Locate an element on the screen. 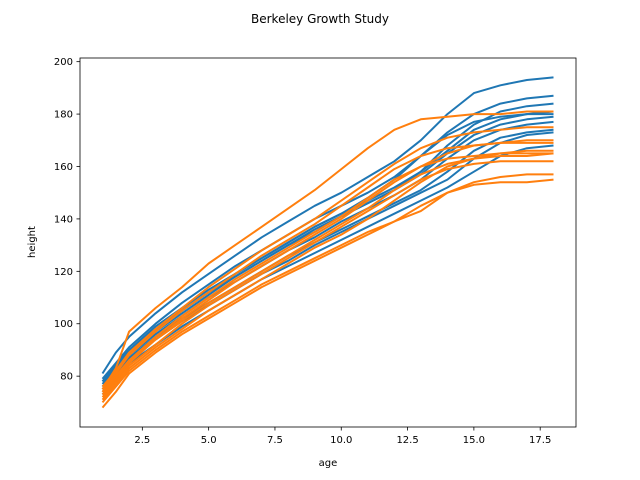 The width and height of the screenshot is (640, 480). x-tick-label: 5.0 is located at coordinates (209, 440).